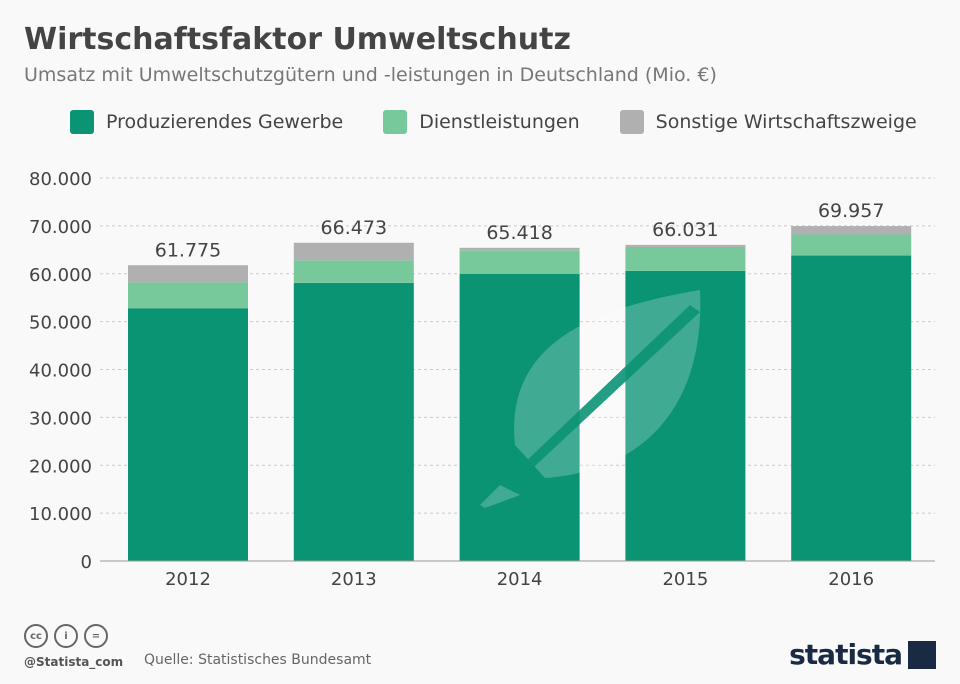 The width and height of the screenshot is (960, 684). I want to click on data-label: 69.957, so click(851, 211).